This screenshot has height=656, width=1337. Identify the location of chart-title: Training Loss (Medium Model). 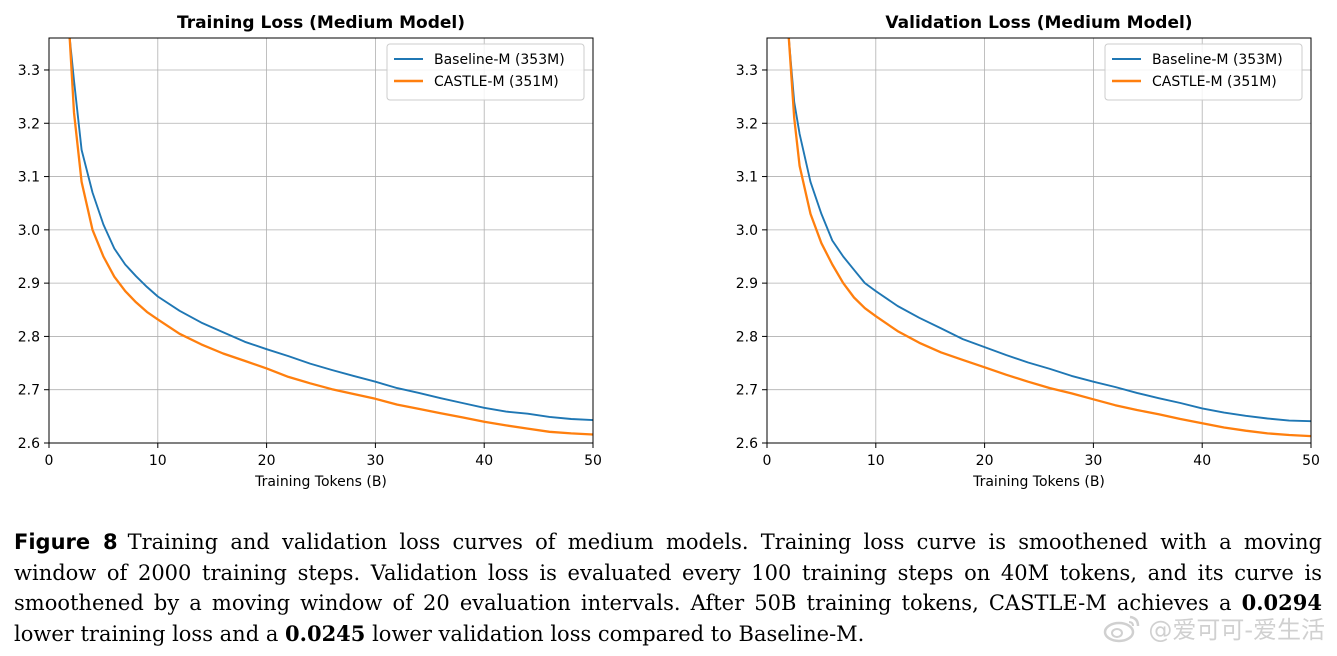
(321, 23).